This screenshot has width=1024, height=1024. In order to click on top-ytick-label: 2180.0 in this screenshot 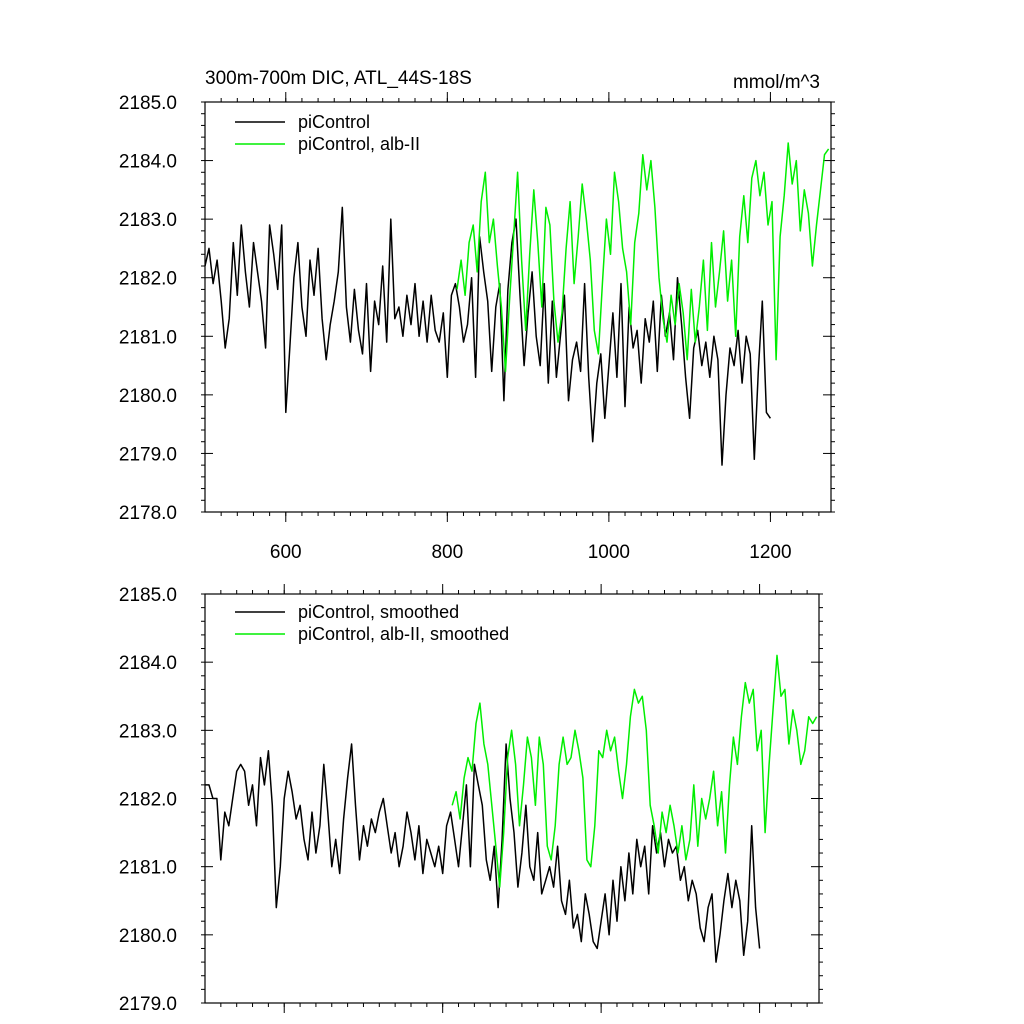, I will do `click(148, 396)`.